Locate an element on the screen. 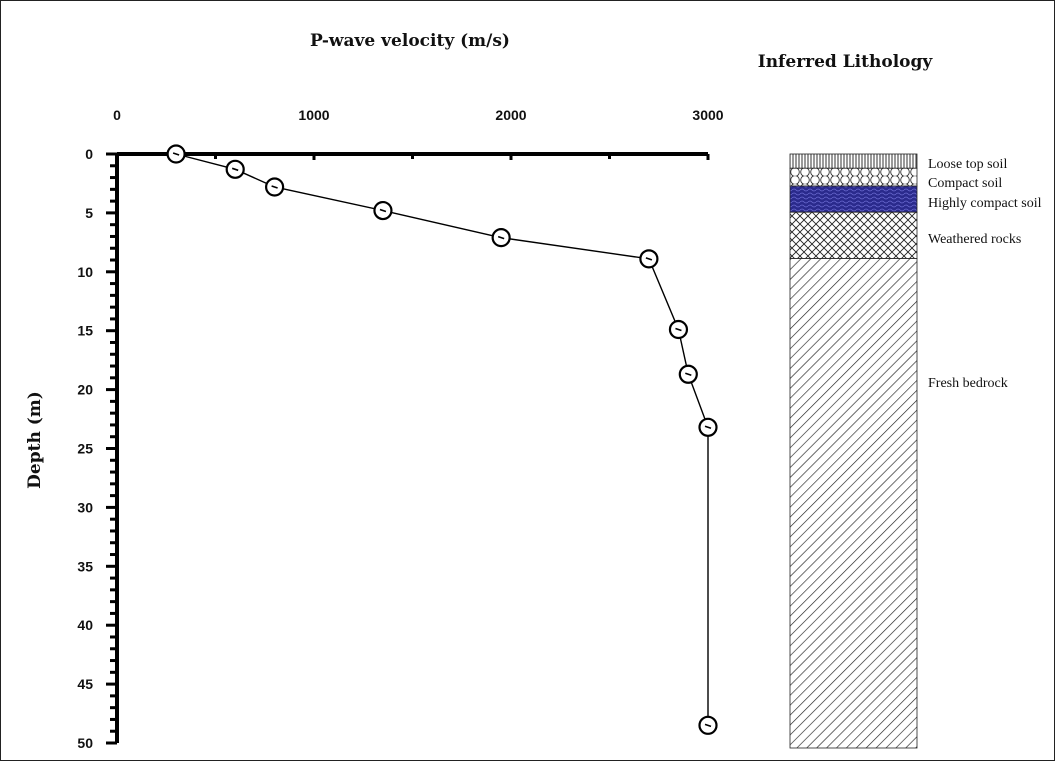  x-tick-label: 1000 is located at coordinates (313, 115).